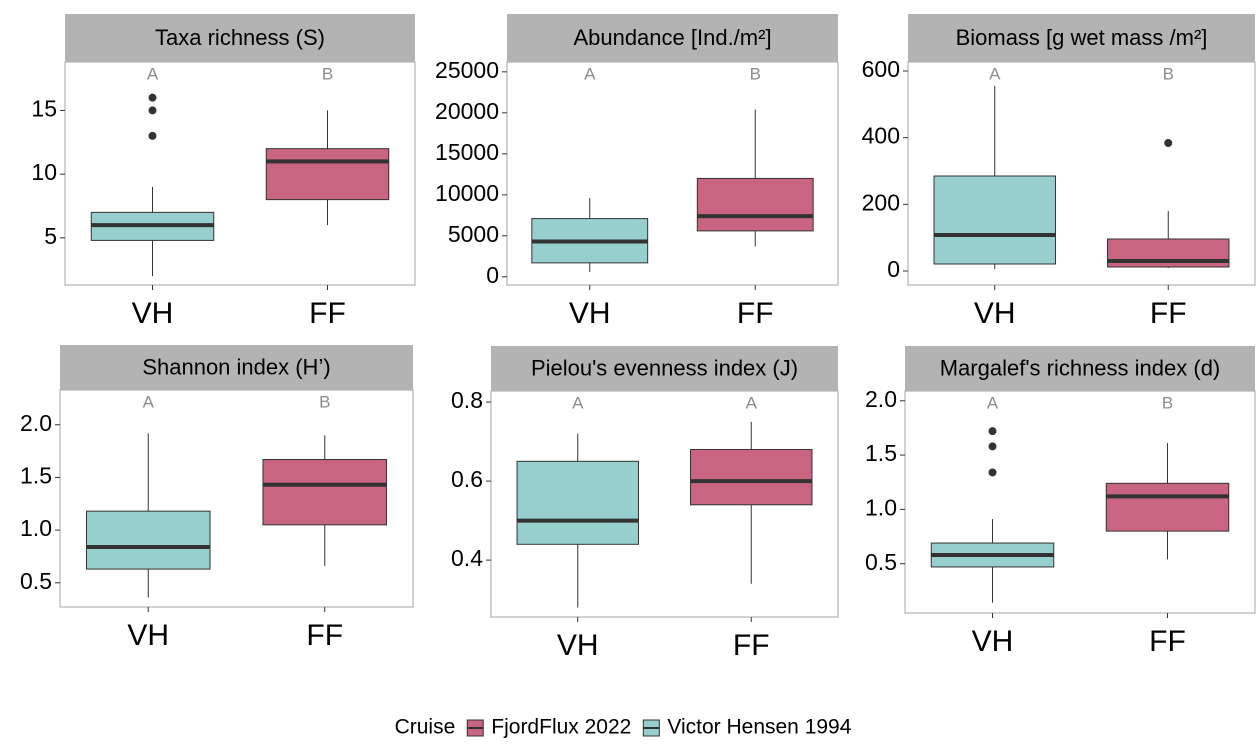 The height and width of the screenshot is (746, 1258). I want to click on panel-title: Pielou's evenness index (J), so click(664, 367).